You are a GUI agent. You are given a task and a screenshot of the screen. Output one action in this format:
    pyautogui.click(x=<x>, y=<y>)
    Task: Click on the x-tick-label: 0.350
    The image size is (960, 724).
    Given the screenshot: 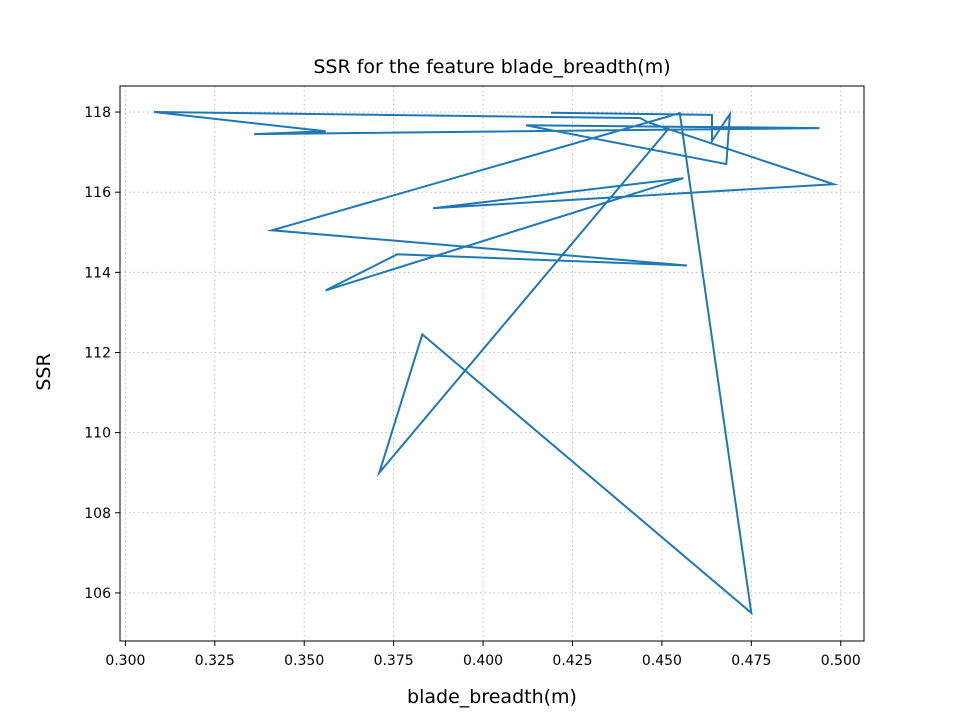 What is the action you would take?
    pyautogui.click(x=304, y=661)
    